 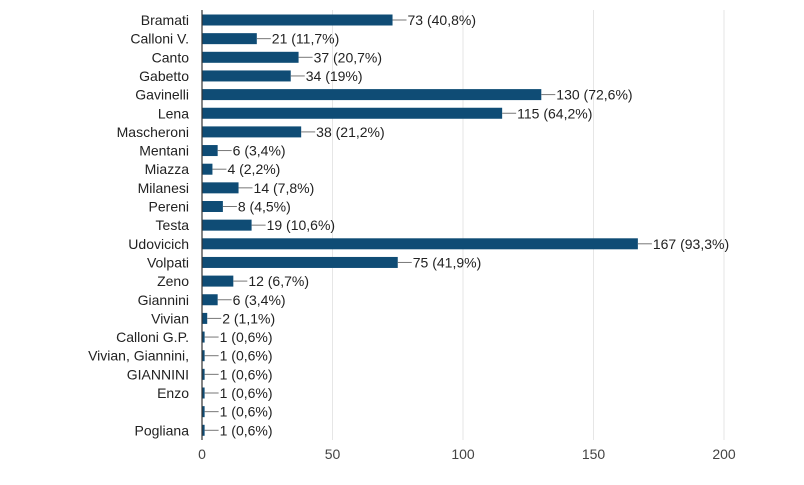 What do you see at coordinates (169, 207) in the screenshot?
I see `category-label: Pereni` at bounding box center [169, 207].